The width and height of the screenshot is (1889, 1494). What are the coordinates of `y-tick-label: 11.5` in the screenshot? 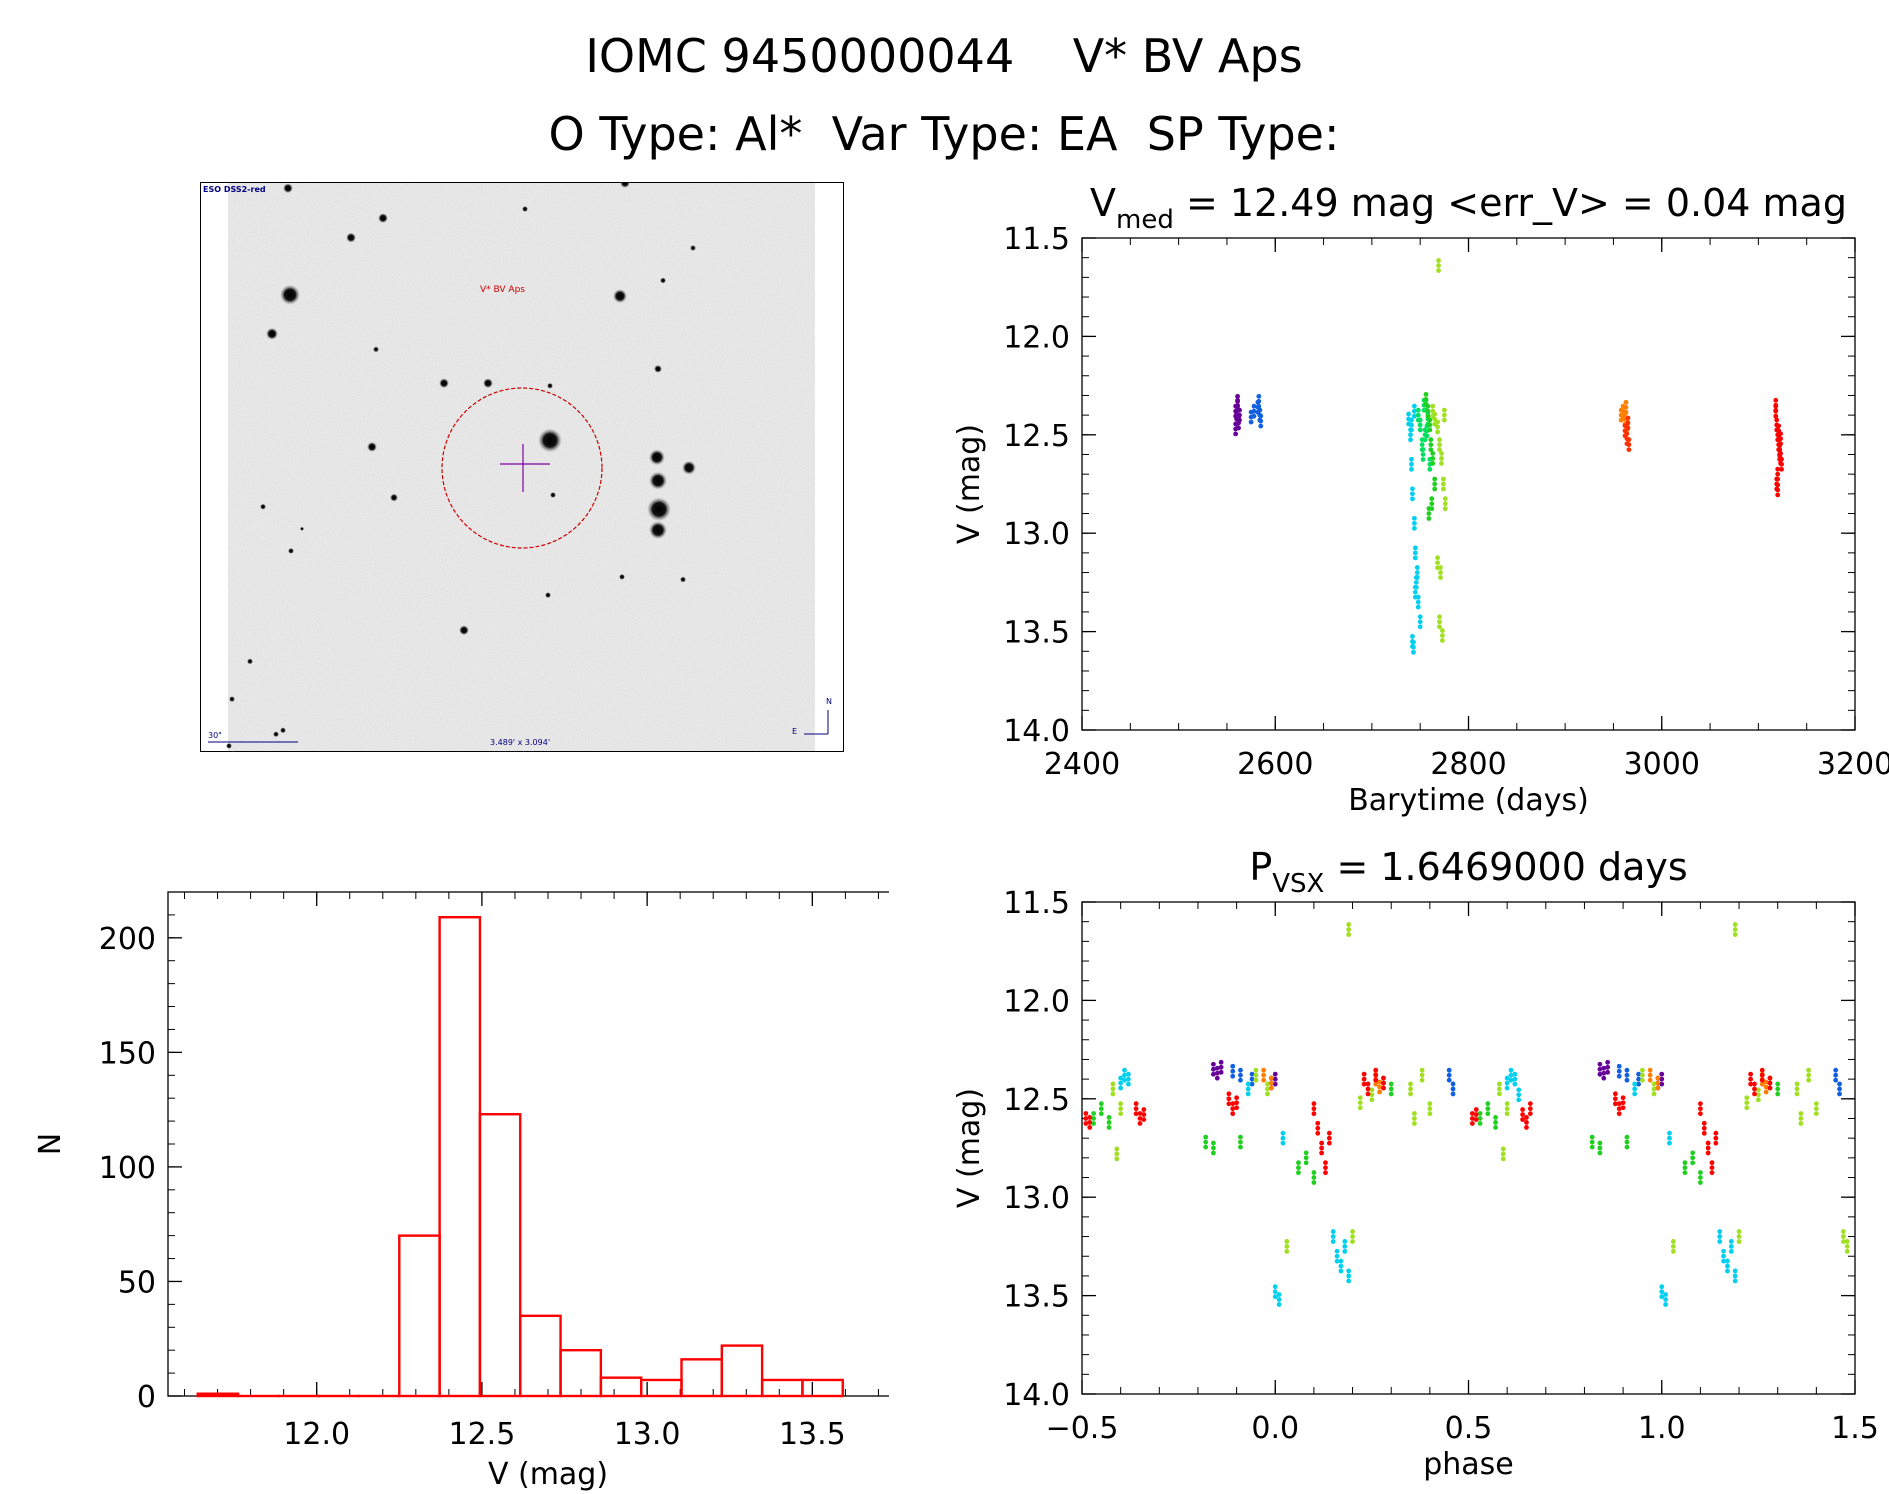 It's located at (1036, 239).